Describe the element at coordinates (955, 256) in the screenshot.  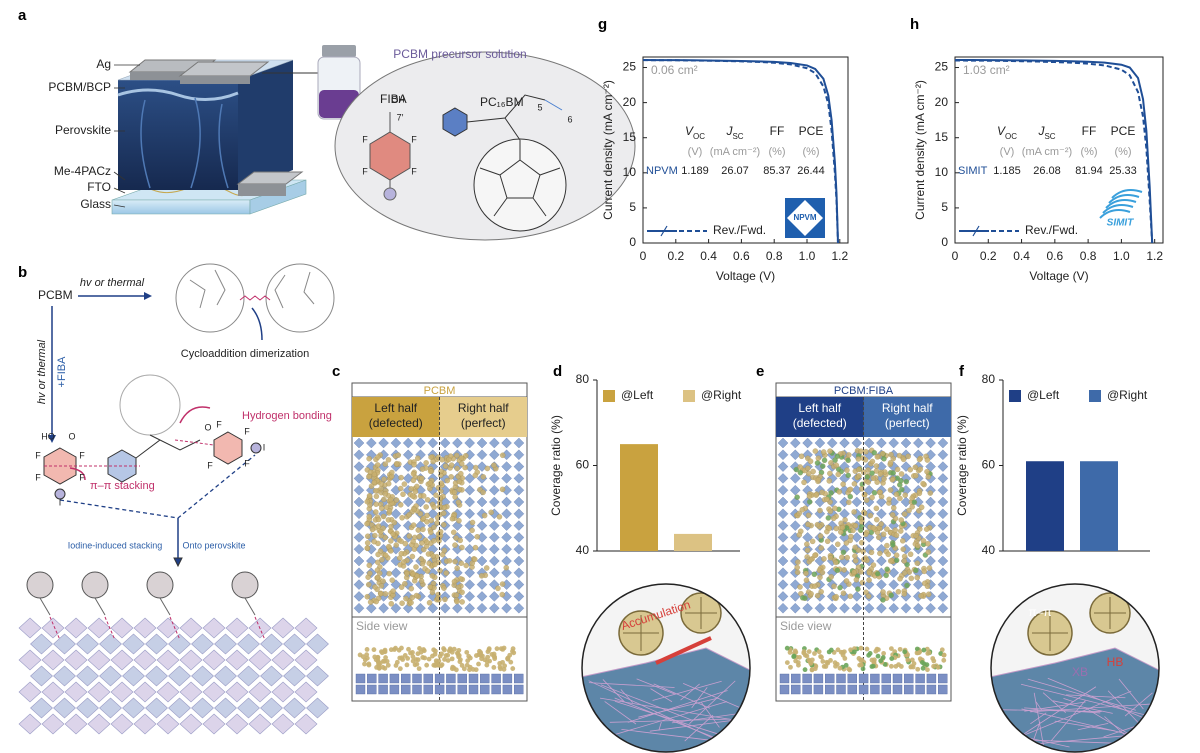
I see `x-tick-label: 0` at that location.